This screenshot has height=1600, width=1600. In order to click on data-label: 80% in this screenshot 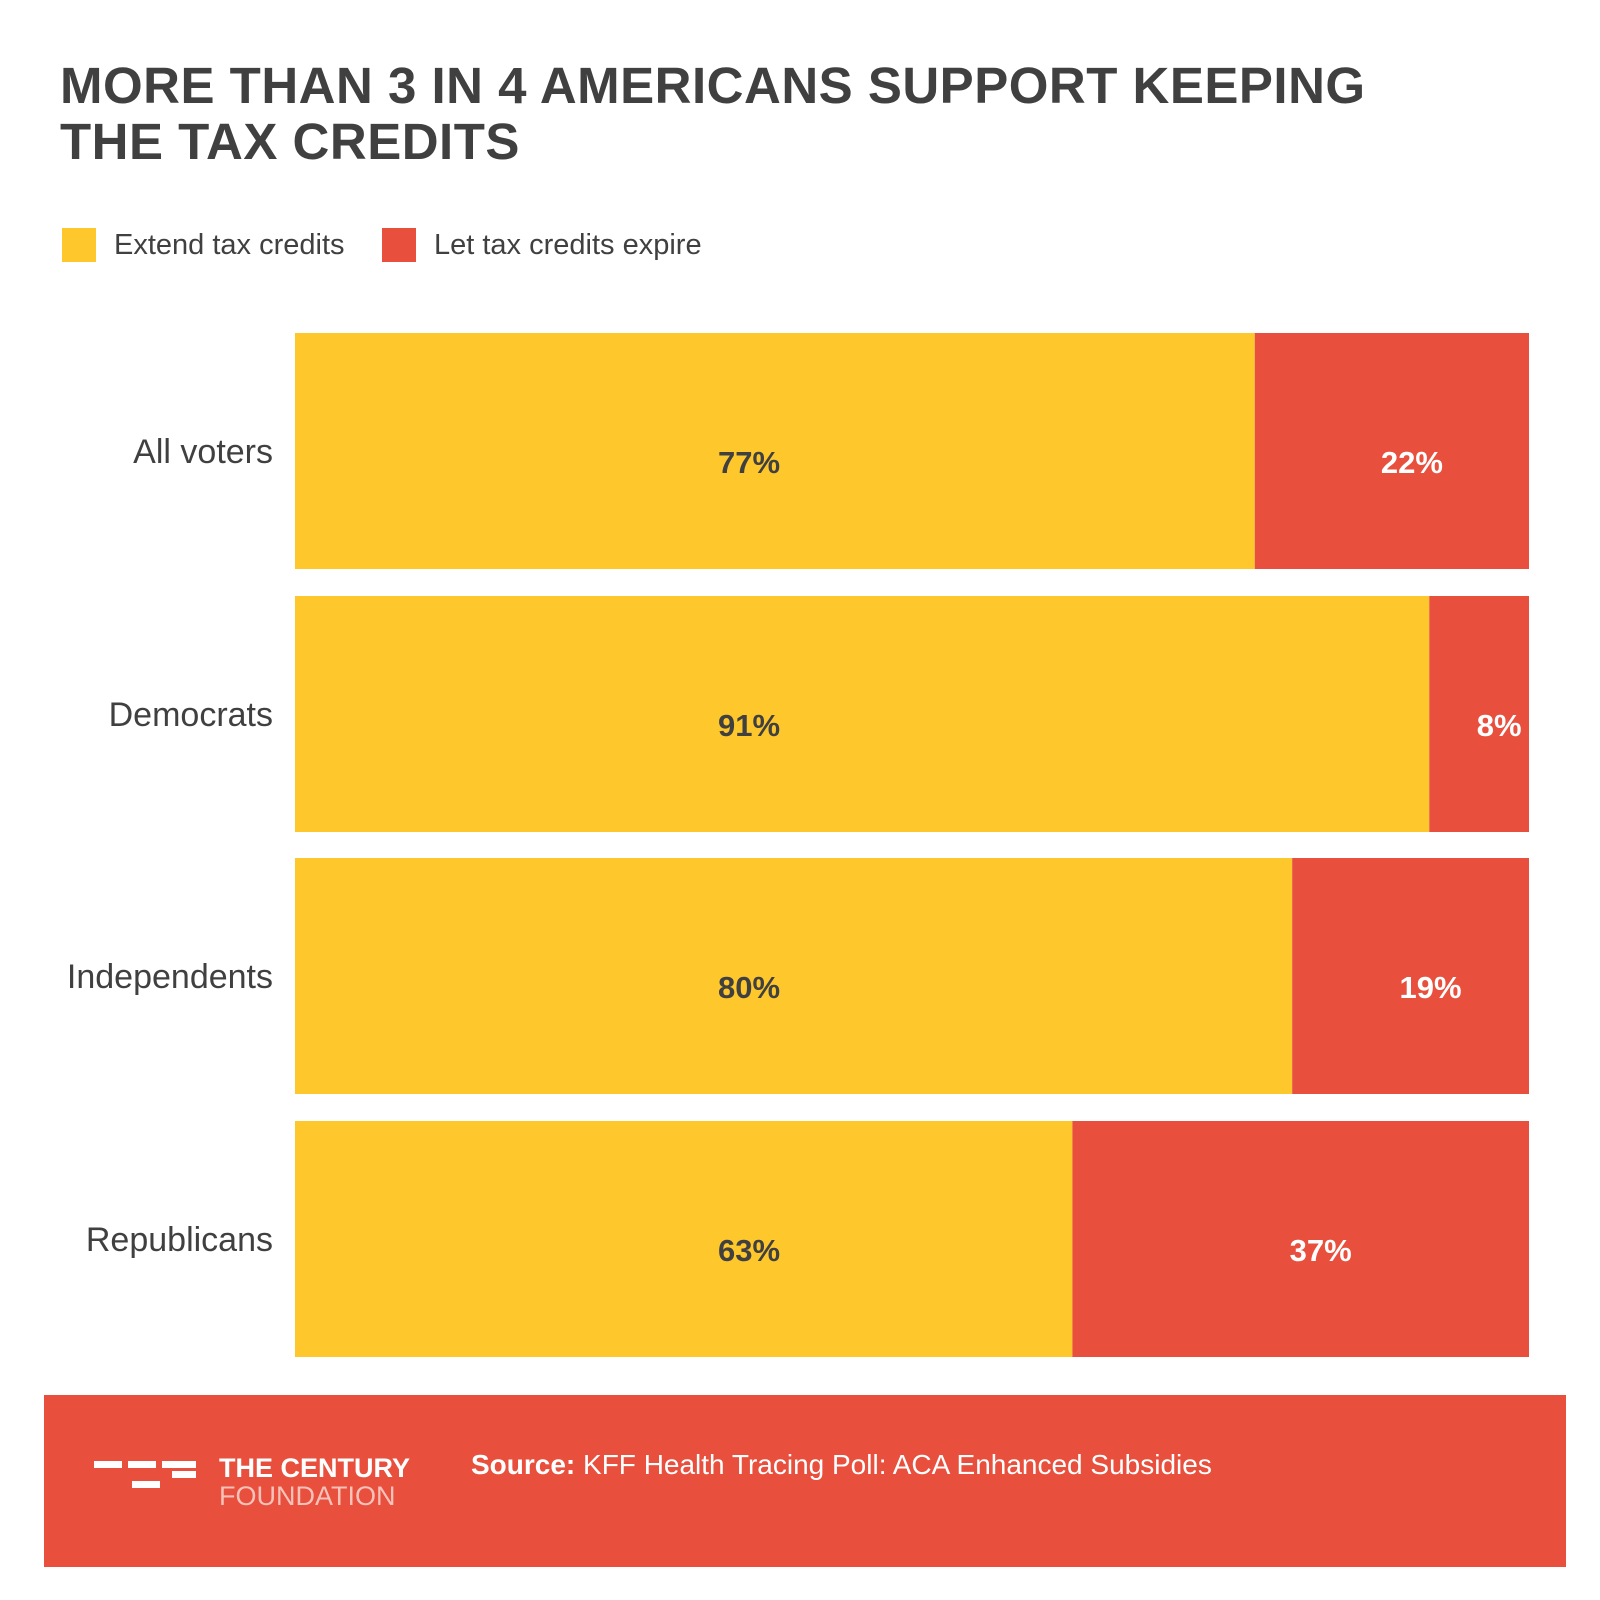, I will do `click(749, 987)`.